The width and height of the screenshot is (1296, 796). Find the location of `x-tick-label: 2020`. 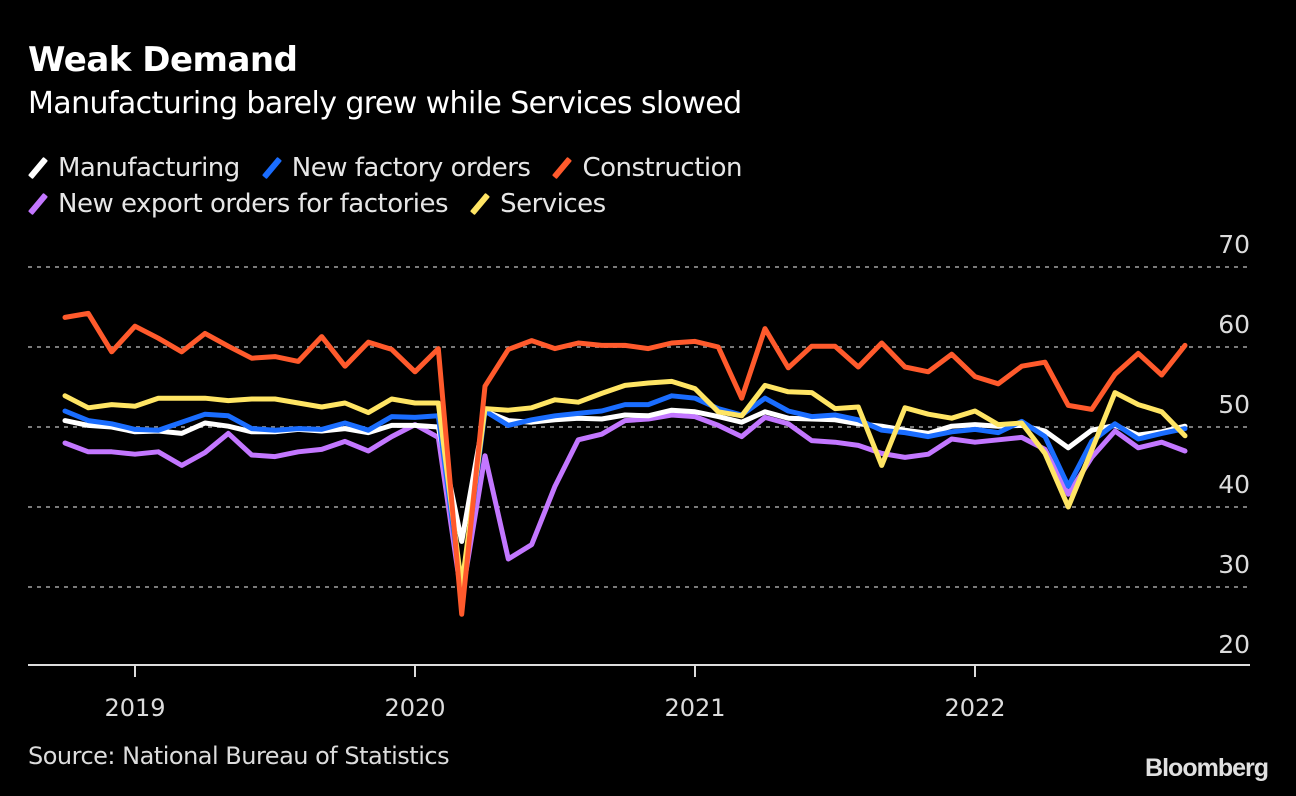

x-tick-label: 2020 is located at coordinates (414, 708).